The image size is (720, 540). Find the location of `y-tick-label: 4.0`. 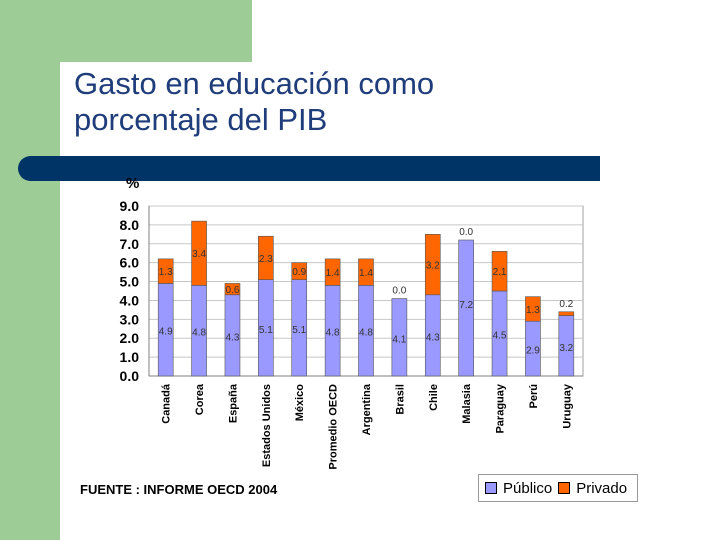

y-tick-label: 4.0 is located at coordinates (130, 300).